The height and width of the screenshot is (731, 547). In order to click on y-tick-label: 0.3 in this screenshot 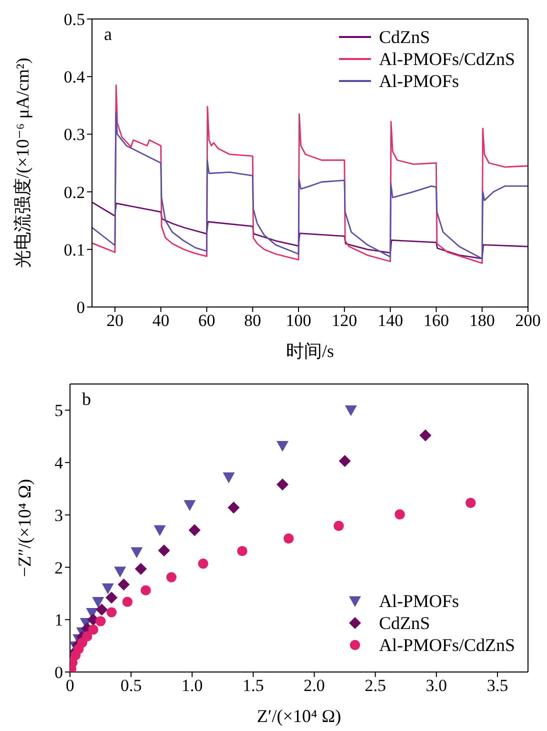, I will do `click(74, 134)`.